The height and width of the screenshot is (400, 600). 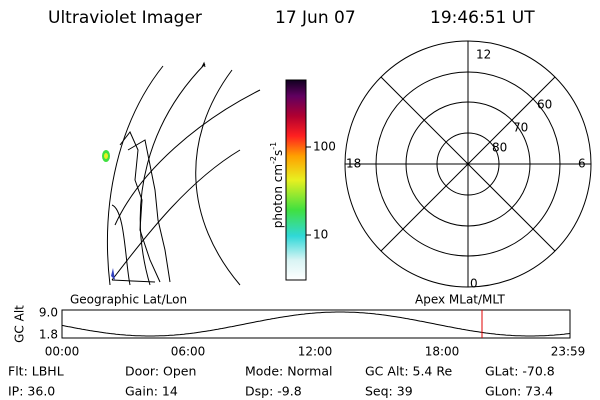 I want to click on panel-label: Geographic Lat/Lon, so click(x=128, y=300).